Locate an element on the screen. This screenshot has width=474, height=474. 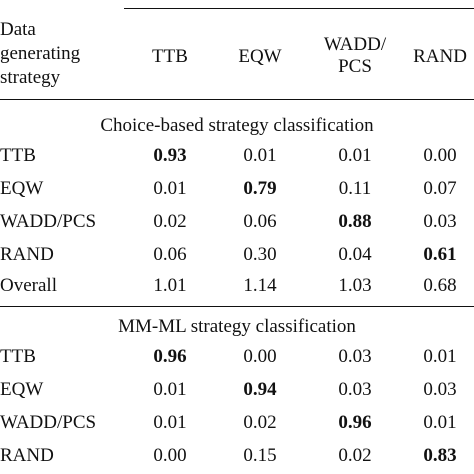
row-header-line-1: Data is located at coordinates (18, 29).